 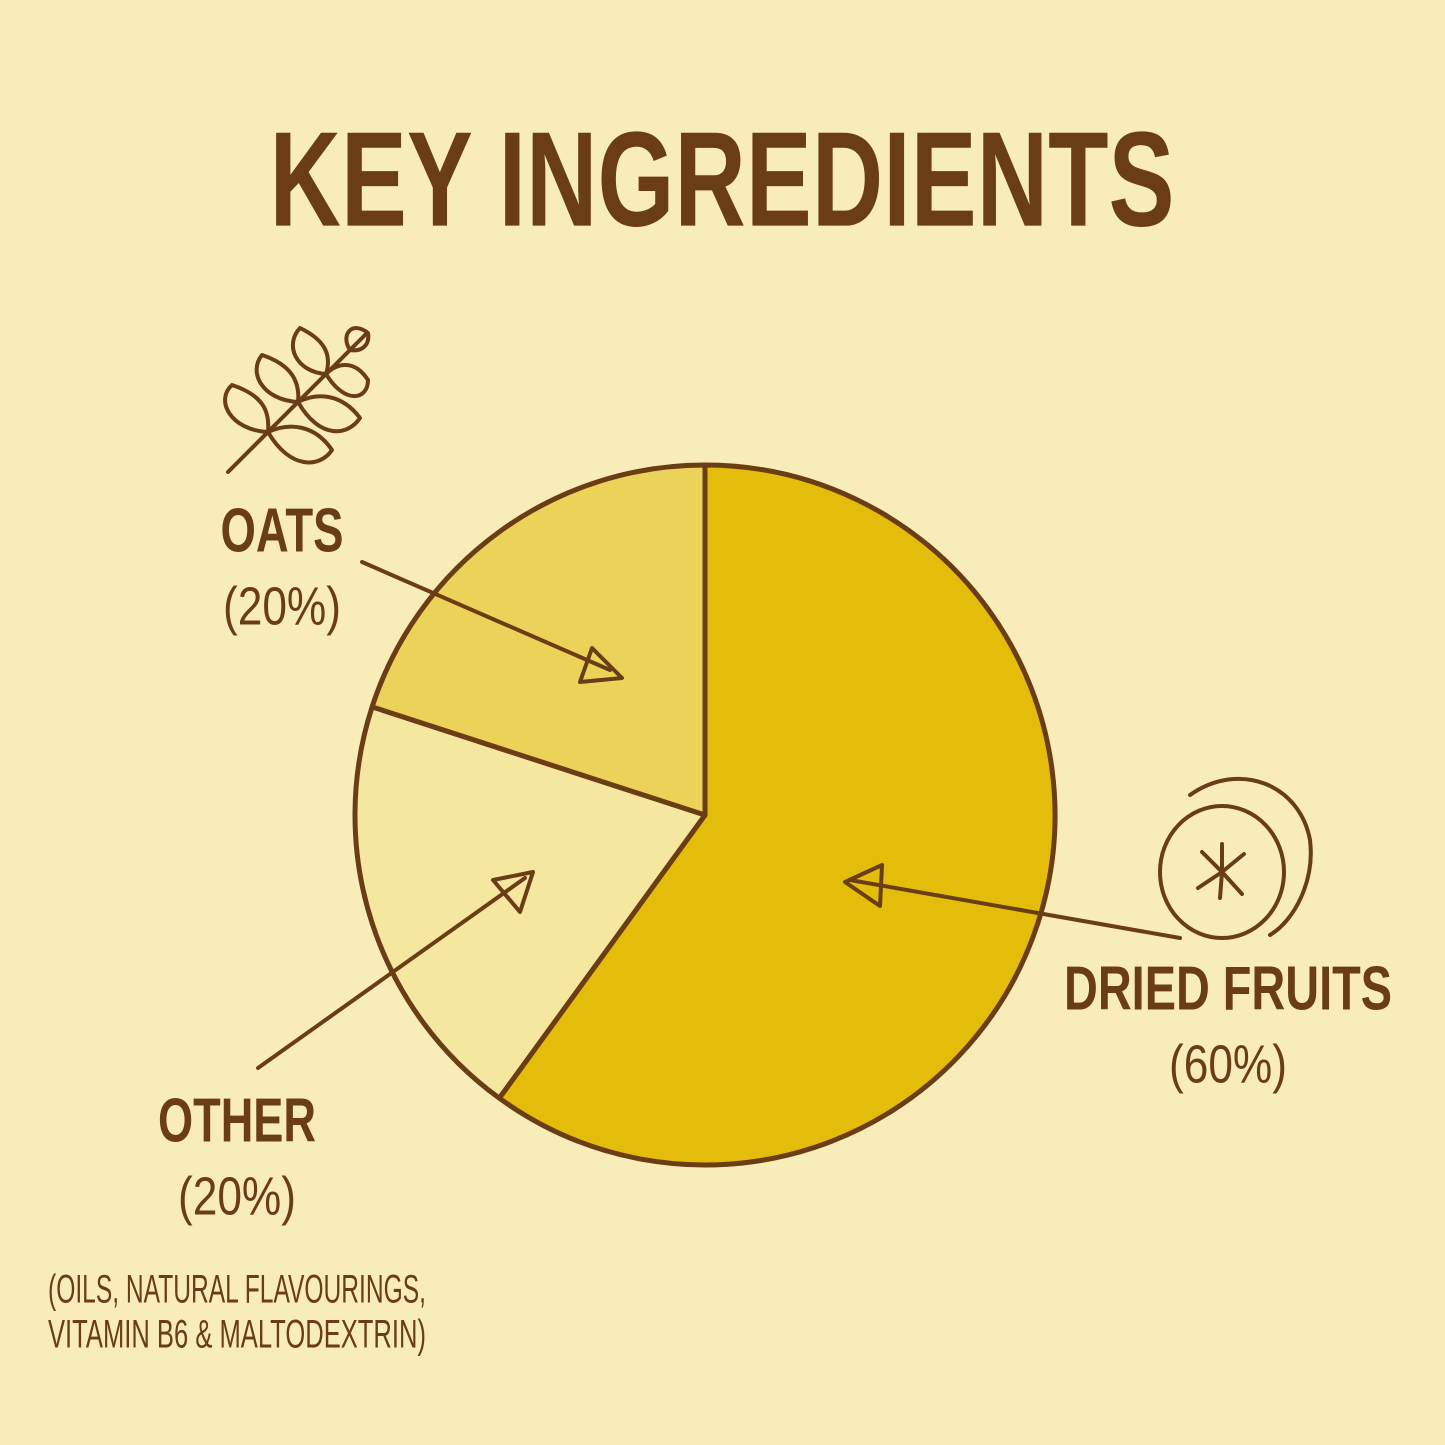 I want to click on note-line: (OILS, NATURAL FLAVOURINGS,, so click(x=237, y=1290).